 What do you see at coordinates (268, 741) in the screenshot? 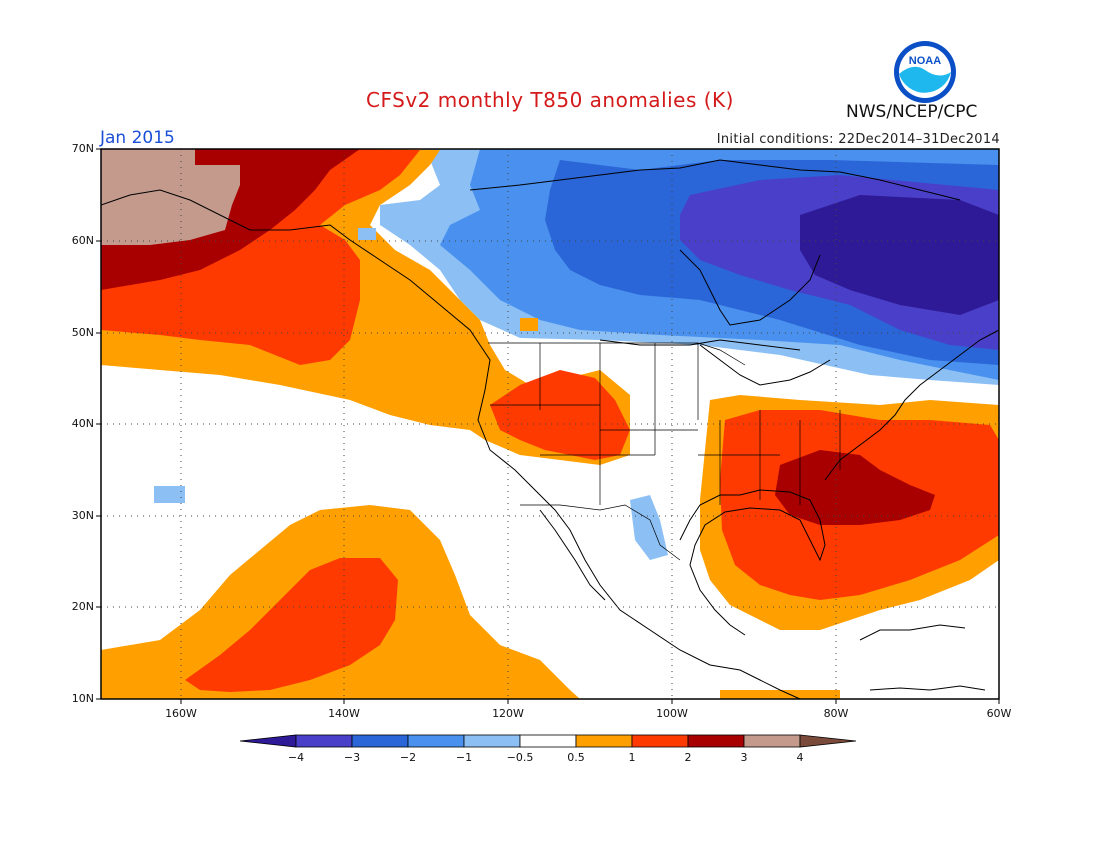
I see `colorbar-arrow-left` at bounding box center [268, 741].